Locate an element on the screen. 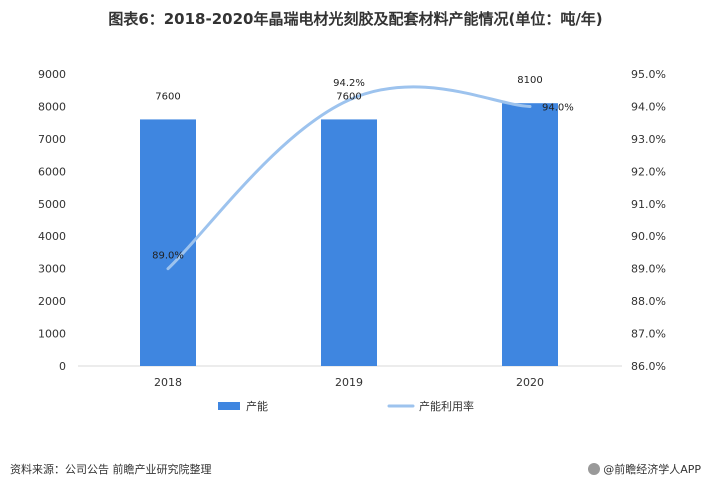 Image resolution: width=711 pixels, height=490 pixels. right-tick-label: 89.0% is located at coordinates (648, 269).